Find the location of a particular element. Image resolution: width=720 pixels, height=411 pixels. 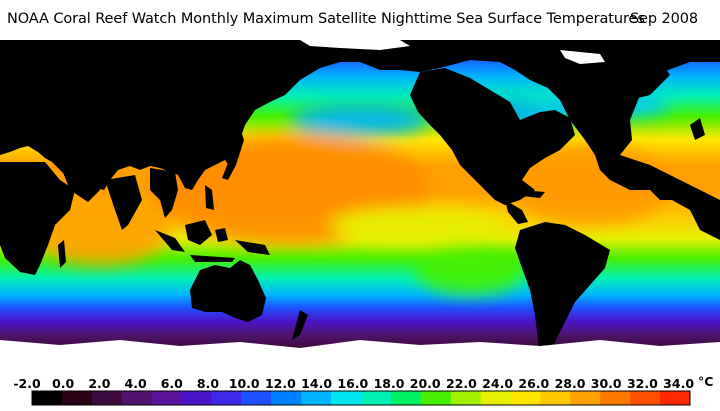

legend-tick-label: 8.0 is located at coordinates (208, 383).